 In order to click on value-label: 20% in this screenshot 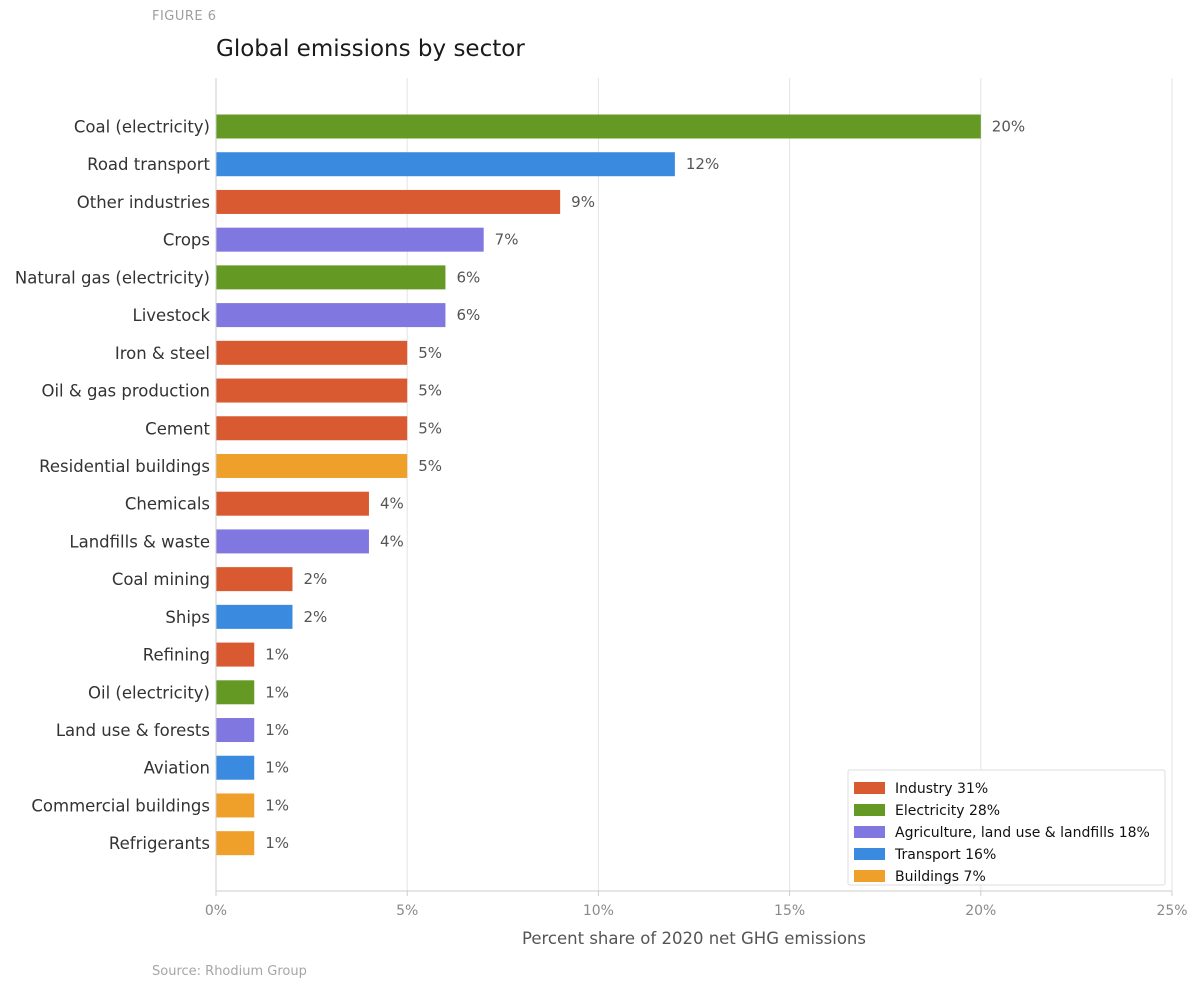, I will do `click(1008, 127)`.